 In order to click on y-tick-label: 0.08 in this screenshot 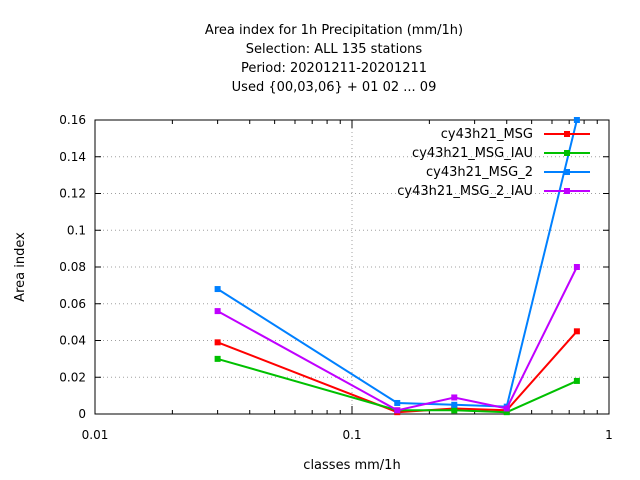, I will do `click(72, 267)`.